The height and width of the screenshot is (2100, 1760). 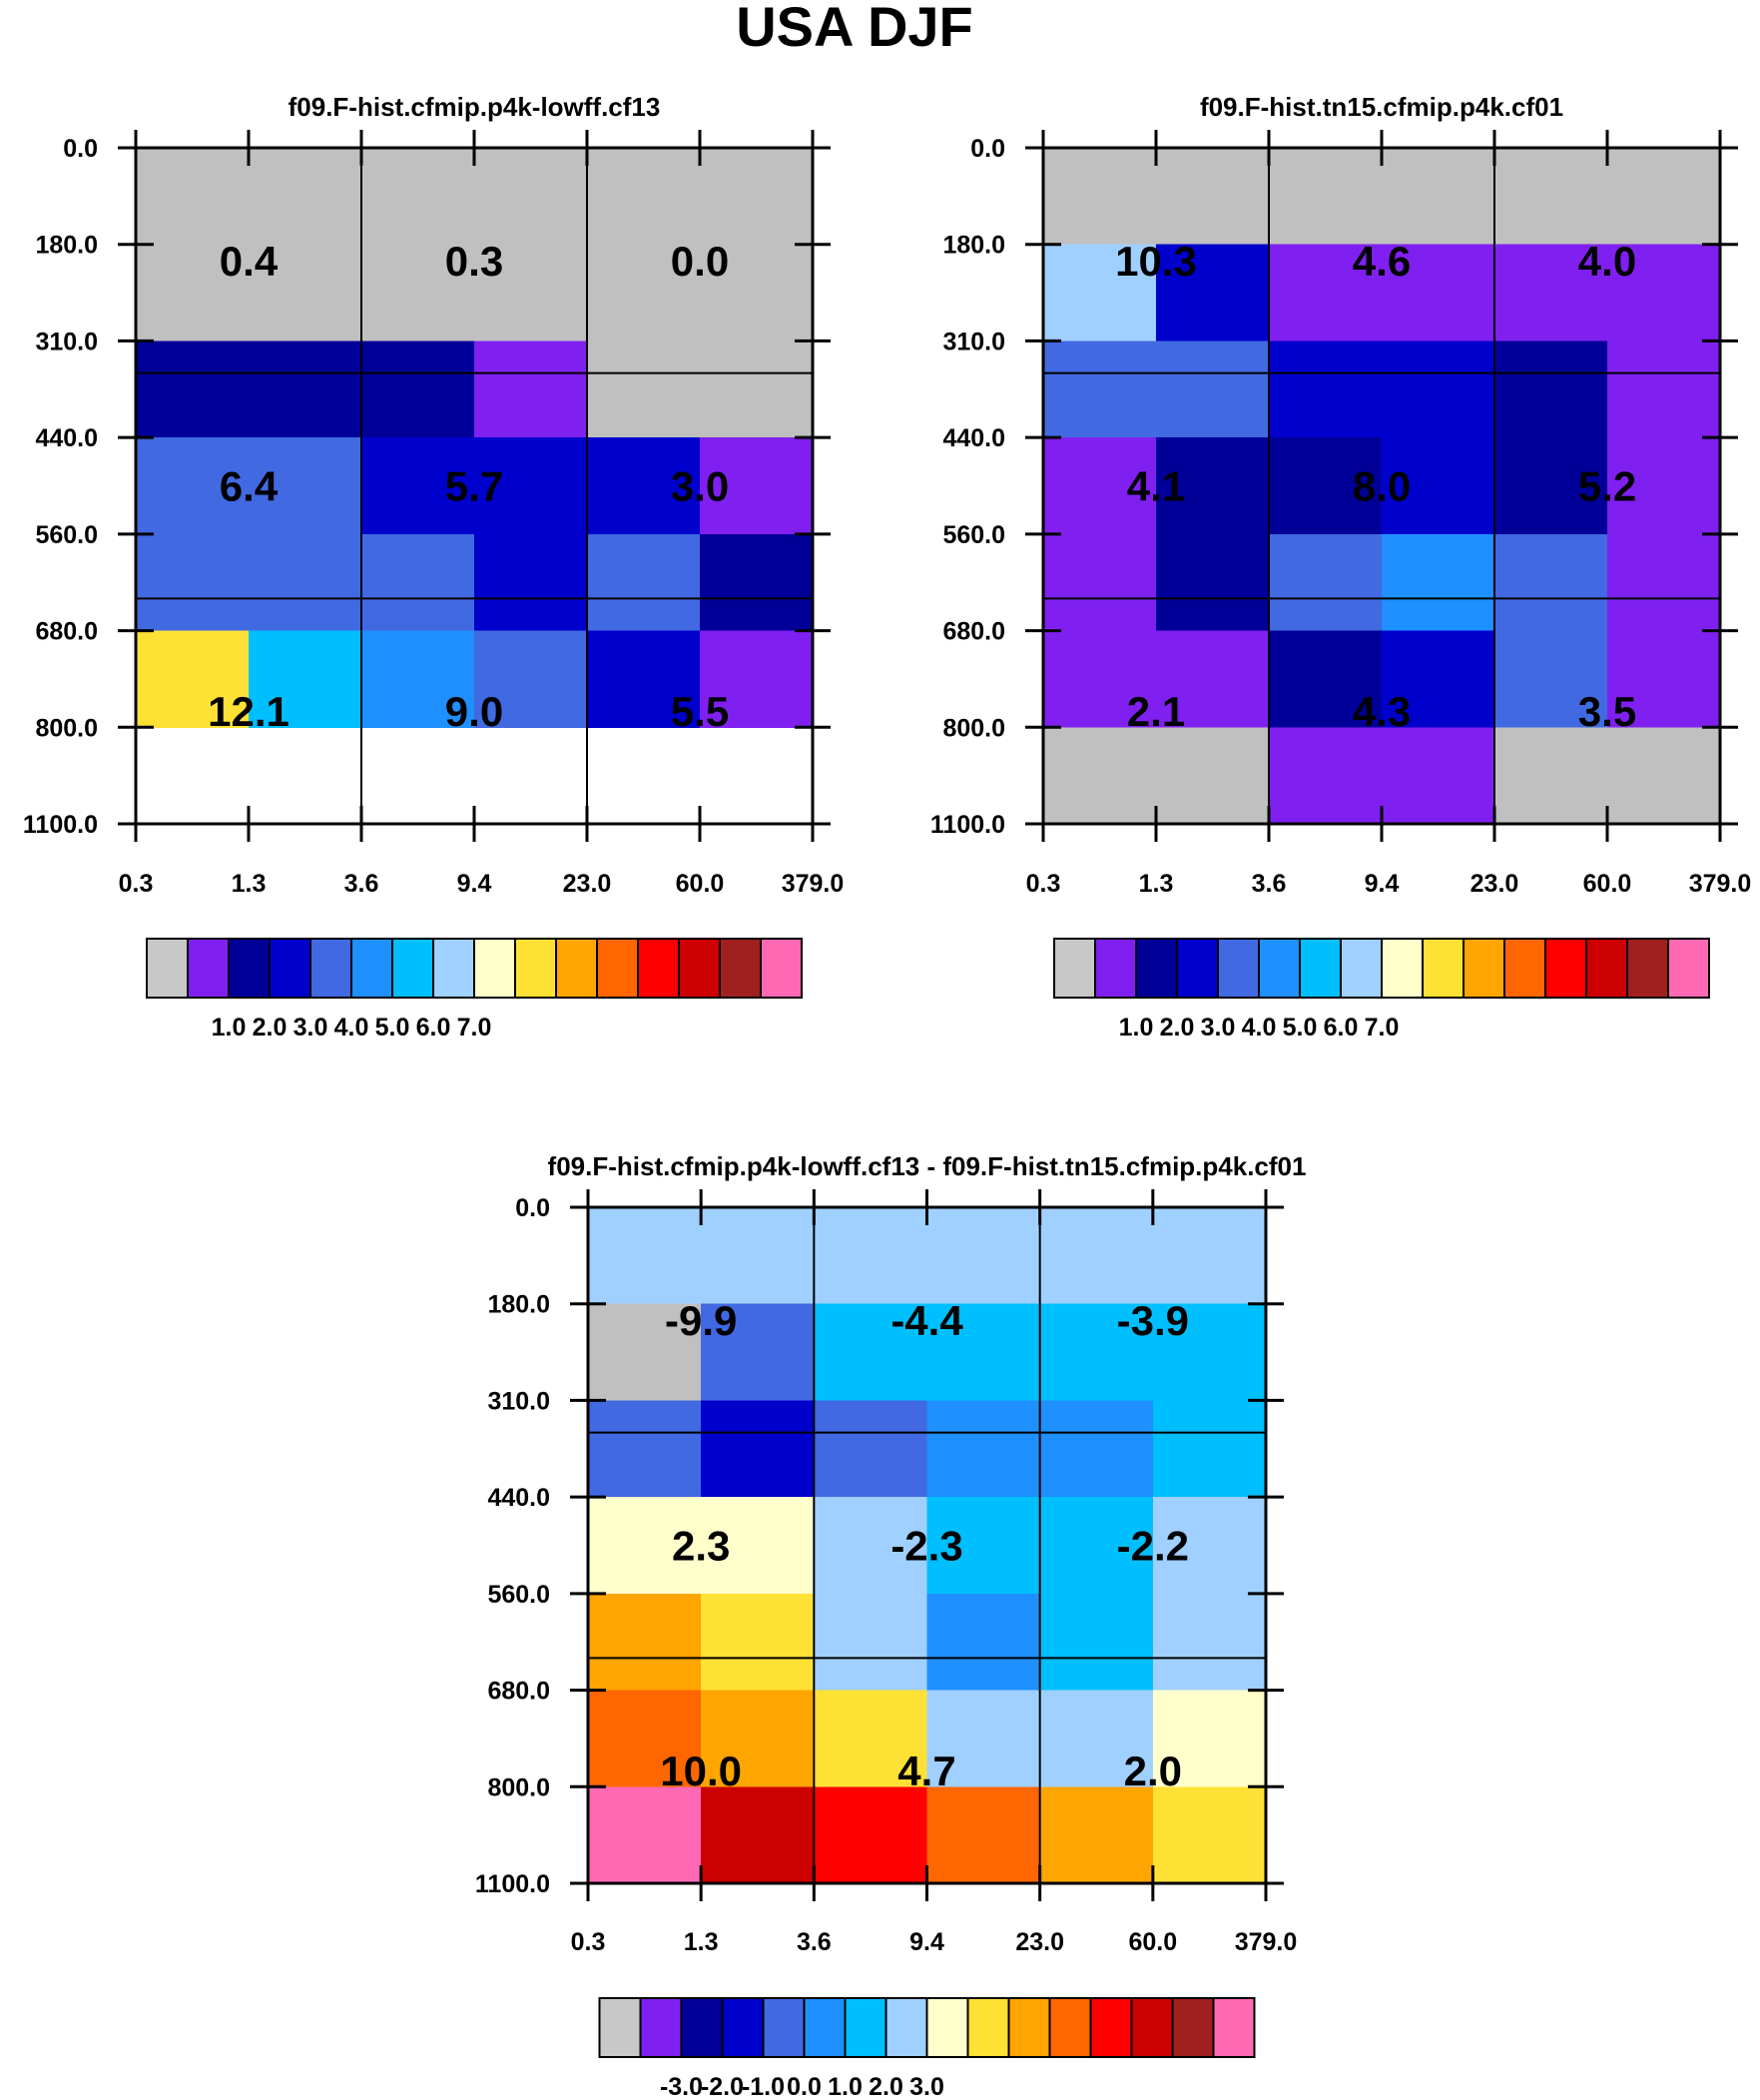 I want to click on y-tick-label: 1100.0, so click(x=967, y=825).